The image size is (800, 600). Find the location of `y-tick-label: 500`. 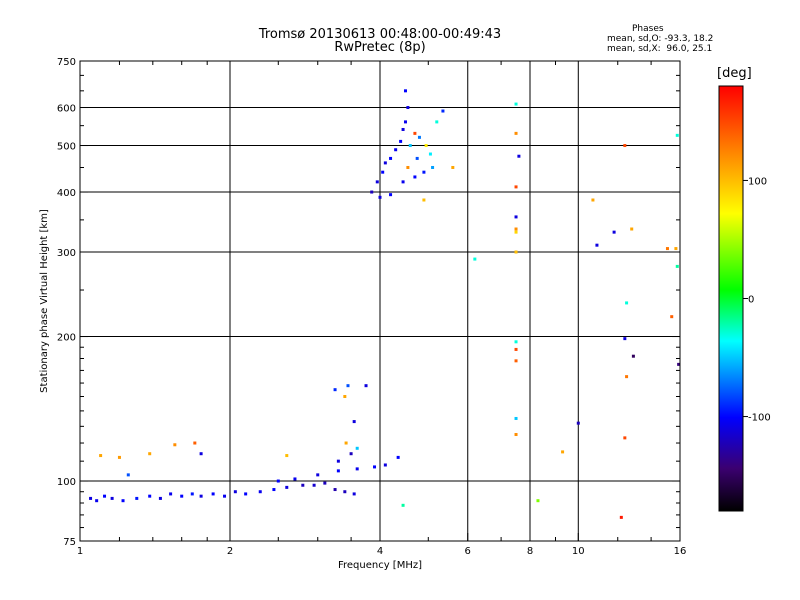

y-tick-label: 500 is located at coordinates (66, 147).